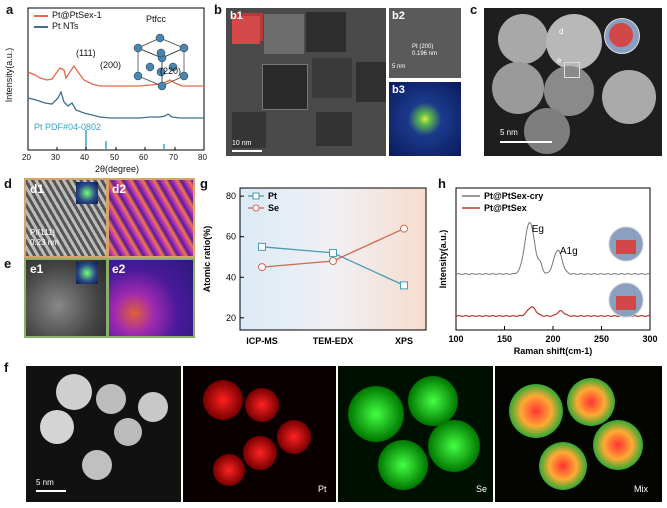 The width and height of the screenshot is (667, 508). What do you see at coordinates (65, 26) in the screenshot?
I see `legend-label-pt-nts: Pt NTs` at bounding box center [65, 26].